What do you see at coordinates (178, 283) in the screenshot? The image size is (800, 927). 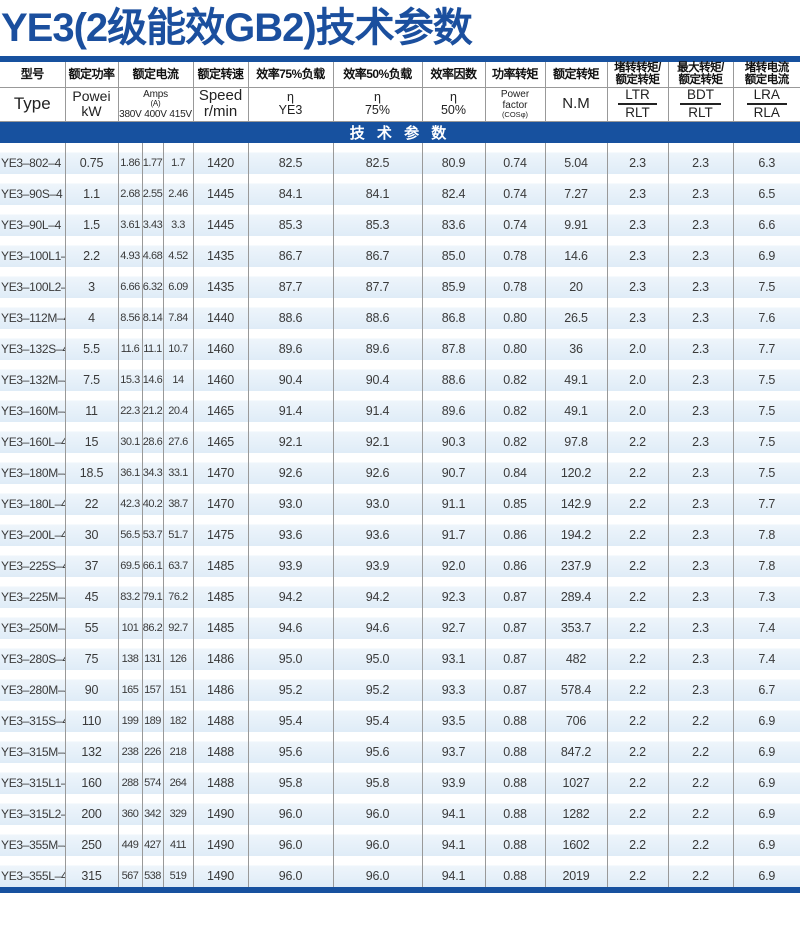 I see `cell-amps-415v: 6.09` at bounding box center [178, 283].